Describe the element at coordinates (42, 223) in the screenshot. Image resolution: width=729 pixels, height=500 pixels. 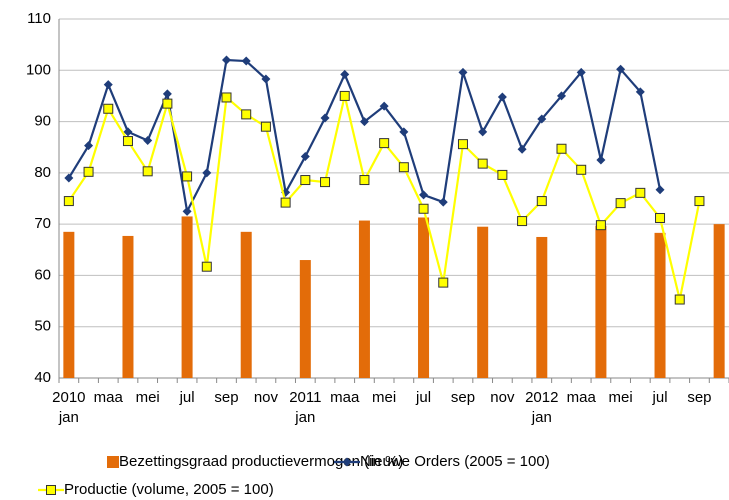
I see `y-tick-label: 70` at that location.